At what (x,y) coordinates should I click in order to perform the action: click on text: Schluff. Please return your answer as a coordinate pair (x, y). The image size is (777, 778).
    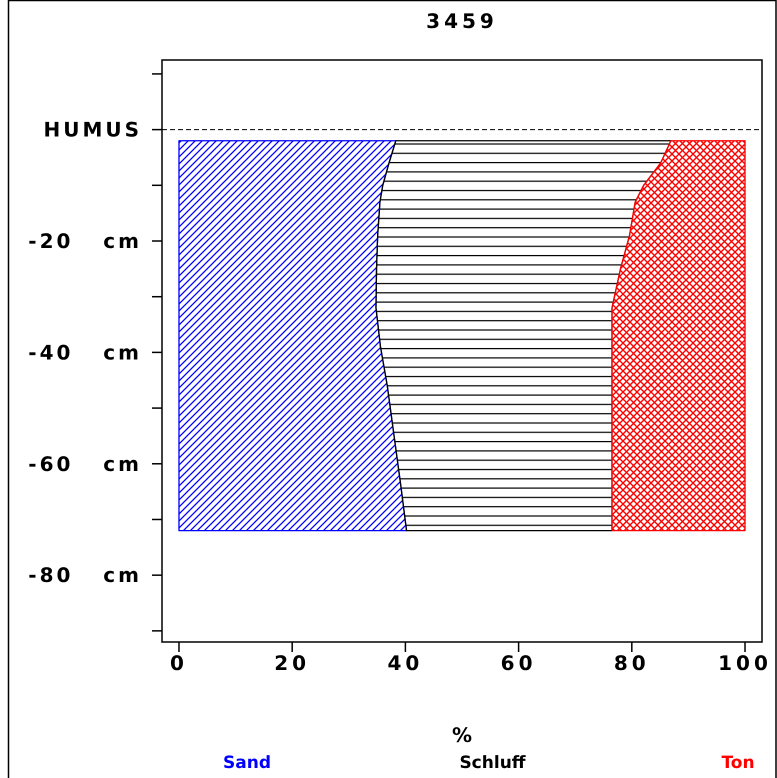
    Looking at the image, I should click on (492, 763).